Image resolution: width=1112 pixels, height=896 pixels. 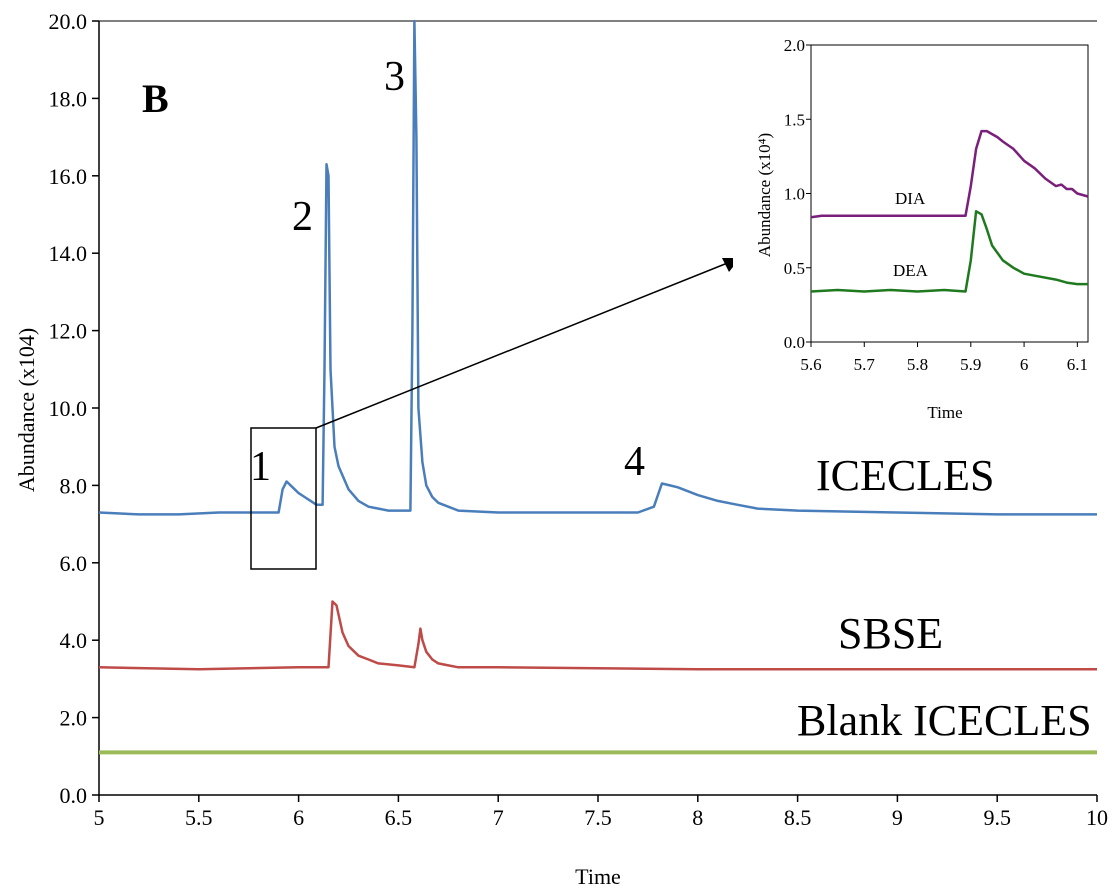 What do you see at coordinates (199, 817) in the screenshot?
I see `main-x-tick-label: 5.5` at bounding box center [199, 817].